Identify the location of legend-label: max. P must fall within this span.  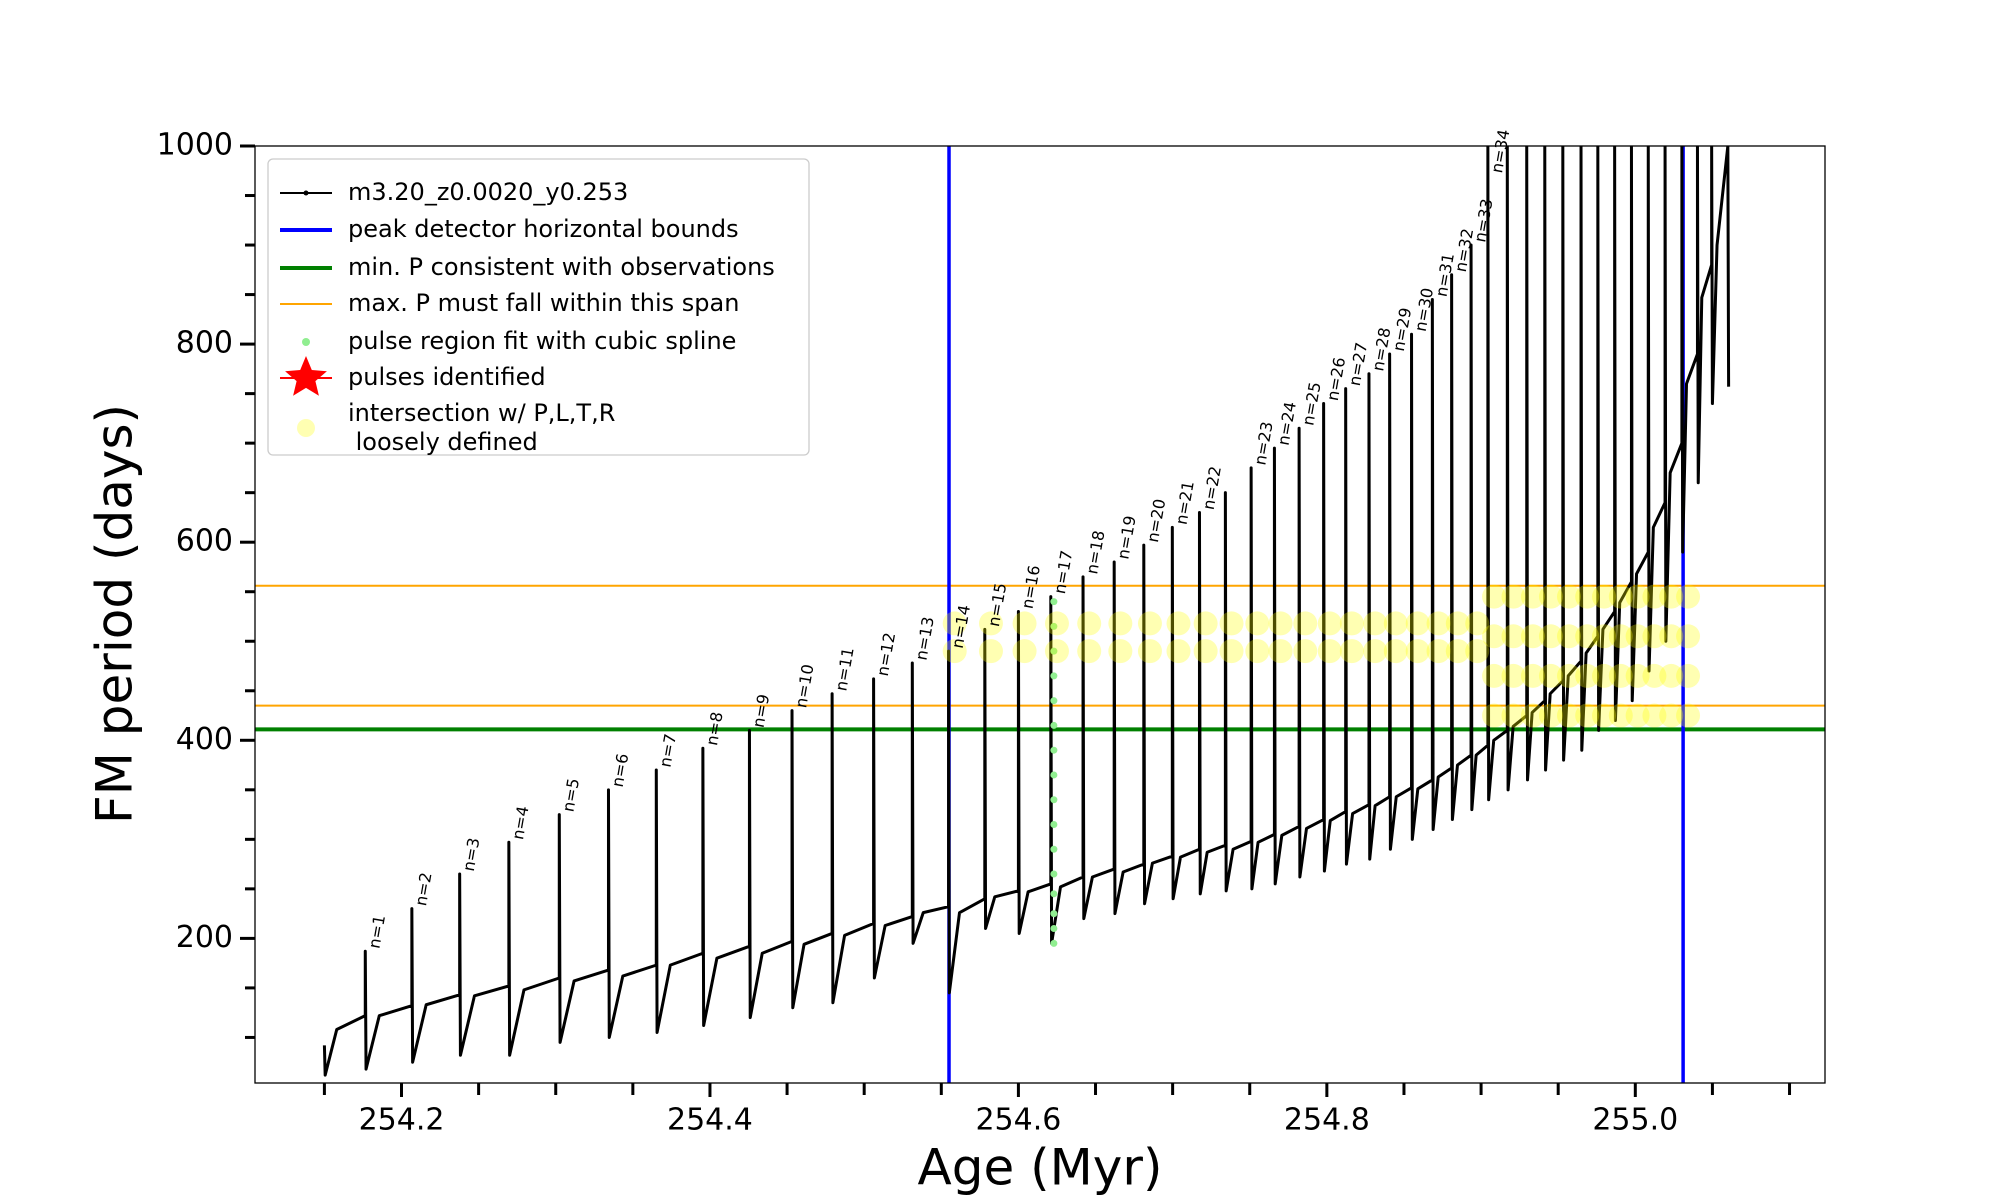
(543, 303).